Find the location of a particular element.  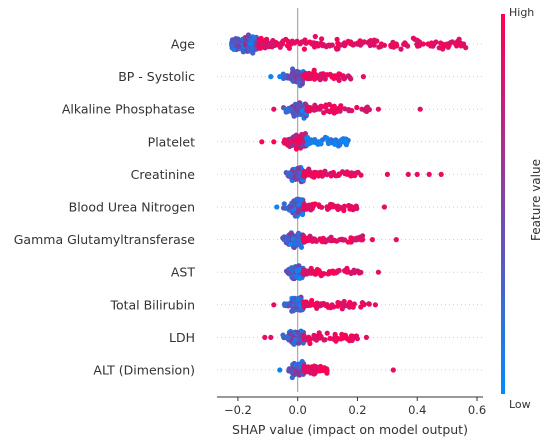

feature-label: AST is located at coordinates (183, 272).